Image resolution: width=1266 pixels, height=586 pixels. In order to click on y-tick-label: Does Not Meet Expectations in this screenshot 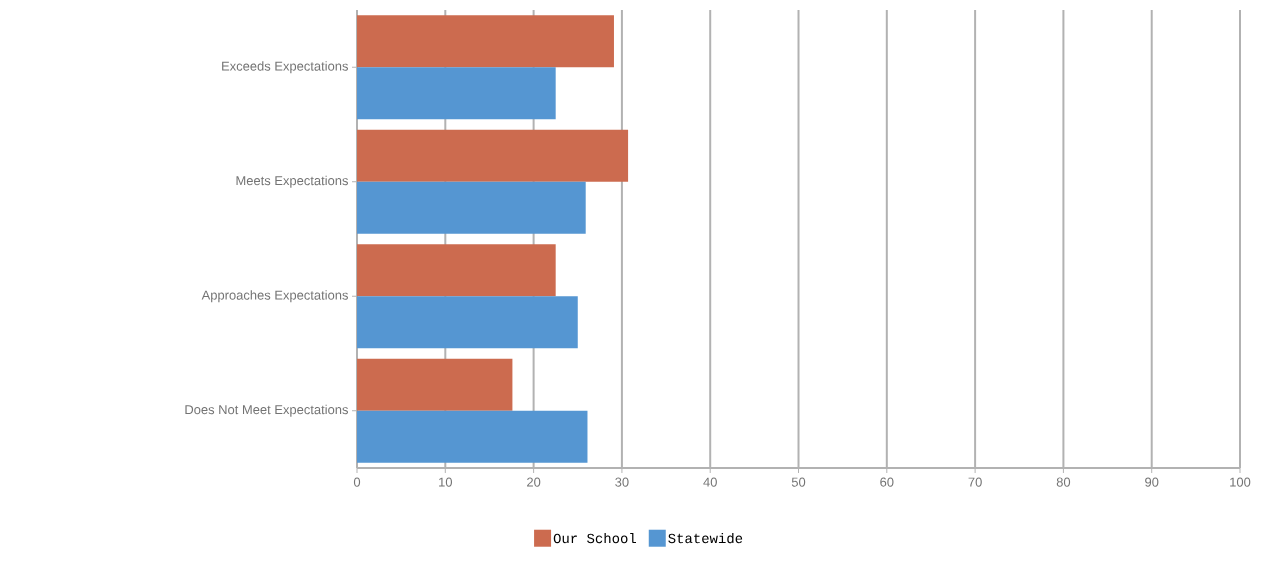, I will do `click(266, 410)`.